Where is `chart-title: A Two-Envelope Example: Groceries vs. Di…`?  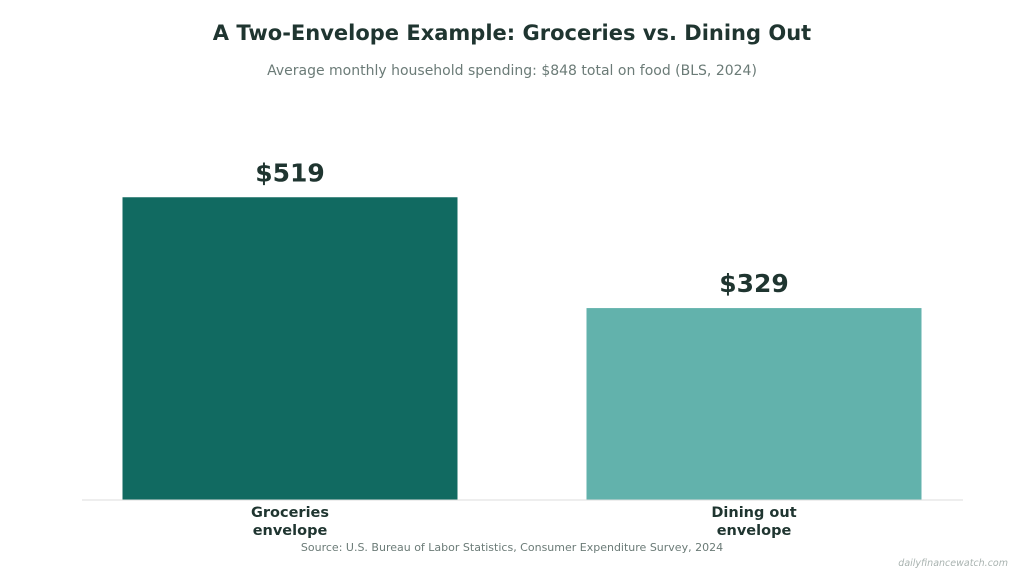
chart-title: A Two-Envelope Example: Groceries vs. Di… is located at coordinates (512, 33).